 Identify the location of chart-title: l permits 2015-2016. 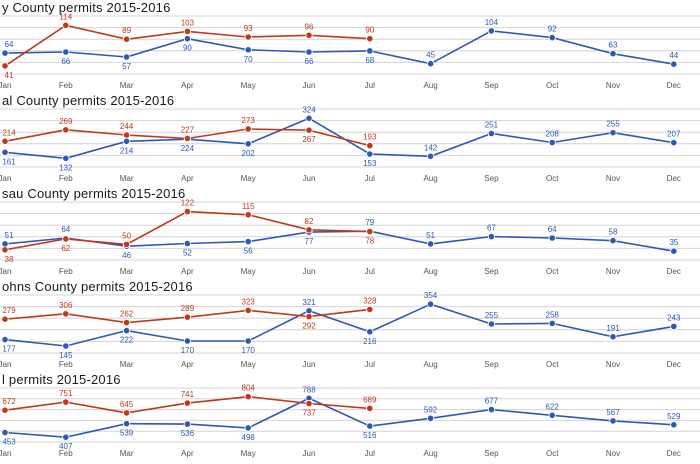
(61, 379).